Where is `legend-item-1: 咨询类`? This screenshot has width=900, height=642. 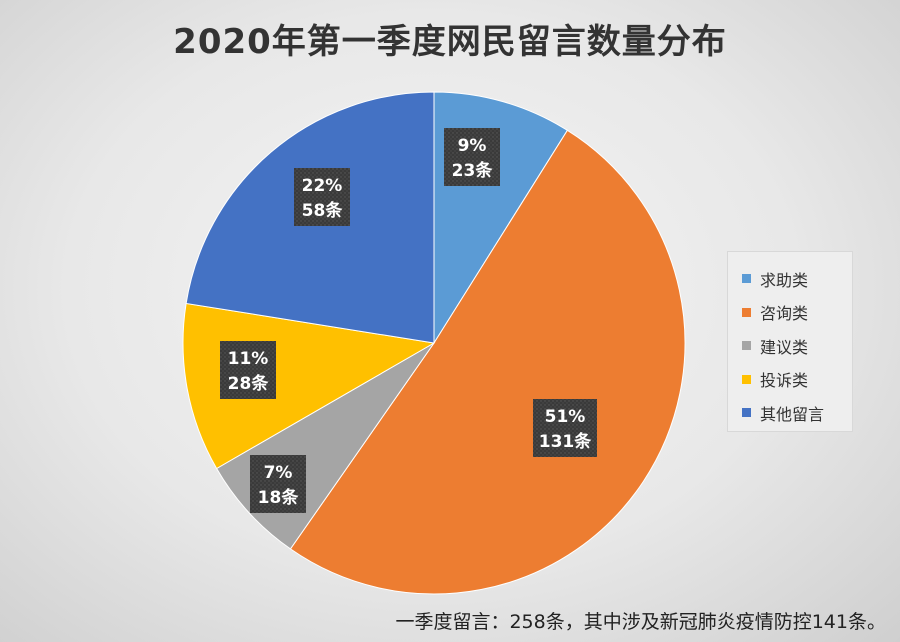 legend-item-1: 咨询类 is located at coordinates (797, 313).